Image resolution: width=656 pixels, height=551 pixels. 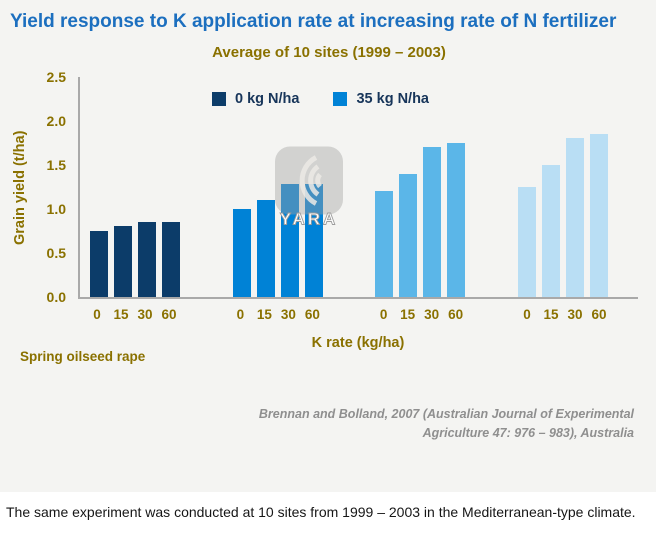 I want to click on legend: 0 kg N/ha 35 kg N/ha, so click(x=359, y=99).